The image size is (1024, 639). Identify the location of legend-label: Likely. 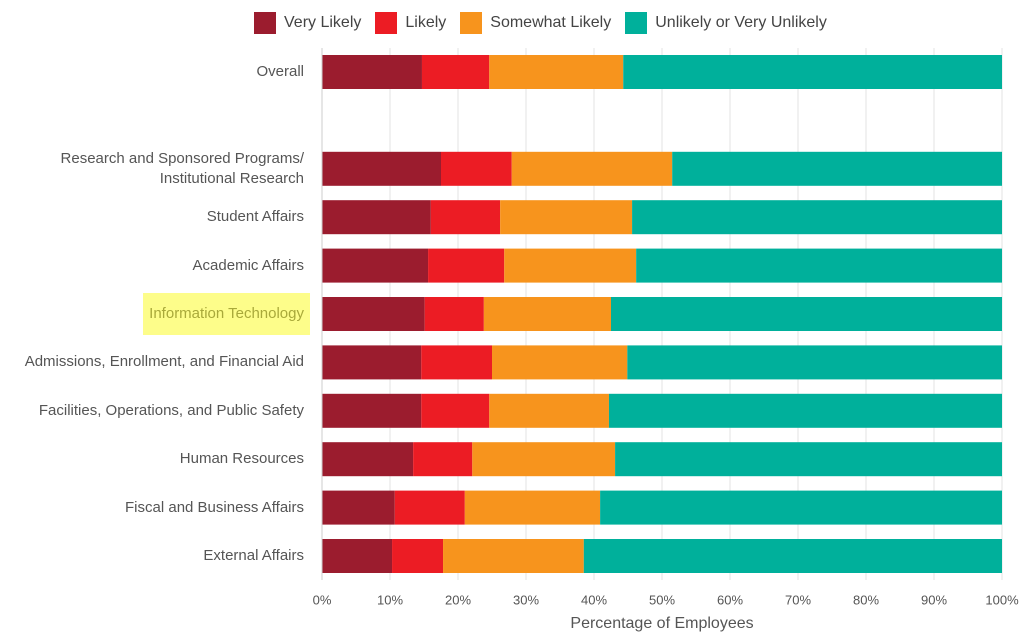
(426, 22).